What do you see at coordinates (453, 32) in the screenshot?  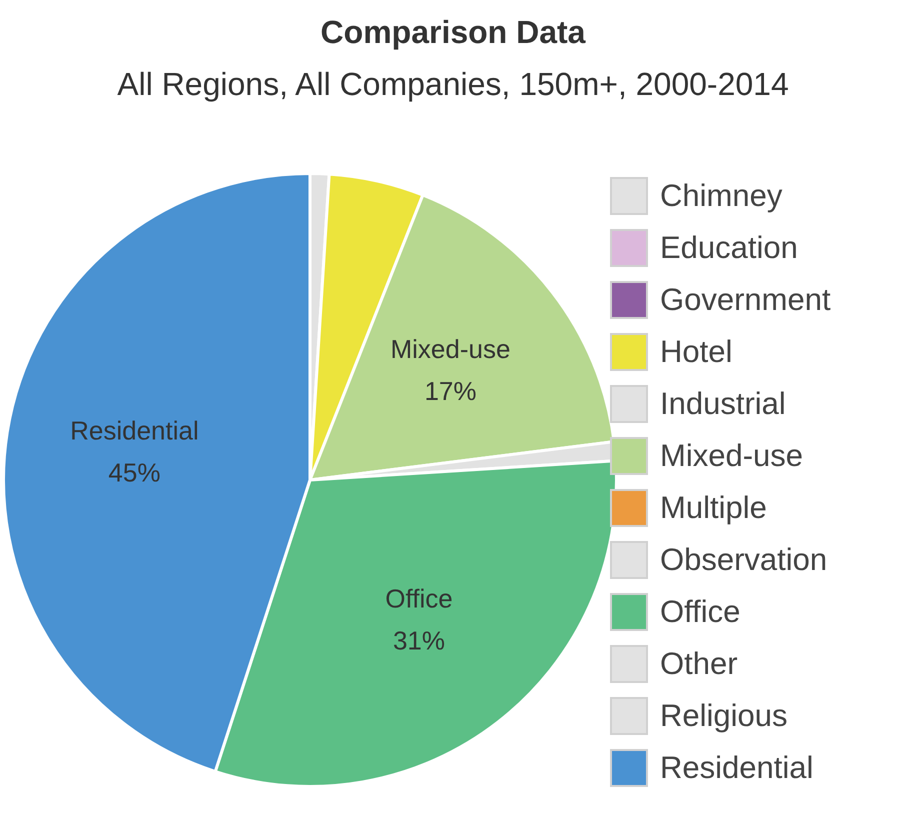 I see `chart-title: Comparison Data` at bounding box center [453, 32].